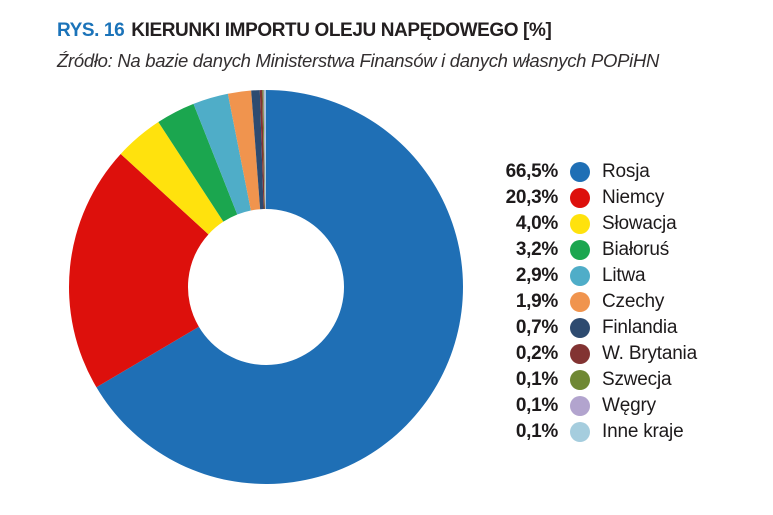  I want to click on donut-slice-inne-kraje, so click(265, 149).